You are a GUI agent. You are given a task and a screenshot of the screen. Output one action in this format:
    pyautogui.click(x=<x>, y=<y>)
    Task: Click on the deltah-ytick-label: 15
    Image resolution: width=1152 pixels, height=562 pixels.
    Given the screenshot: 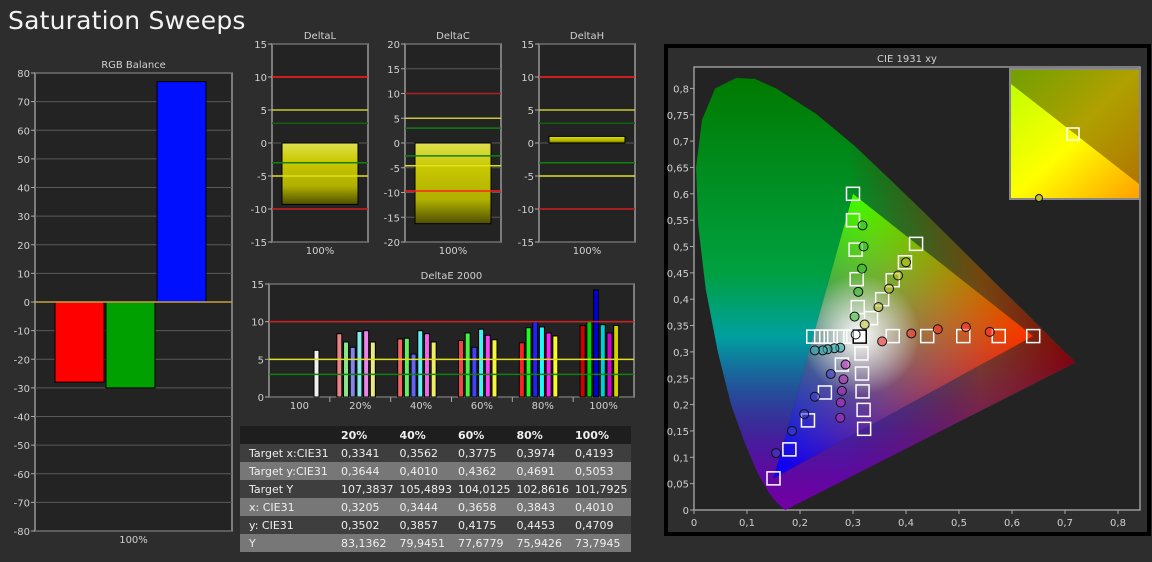 What is the action you would take?
    pyautogui.click(x=527, y=45)
    